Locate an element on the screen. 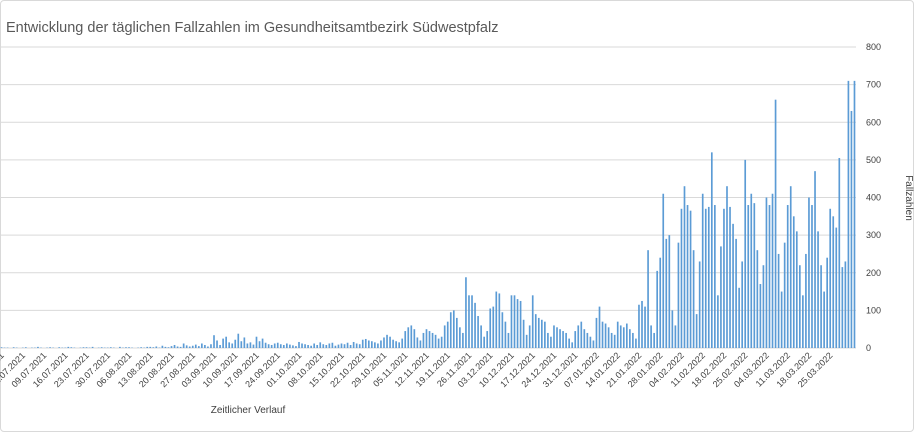 Image resolution: width=920 pixels, height=438 pixels. y-tick-label: 500 is located at coordinates (873, 160).